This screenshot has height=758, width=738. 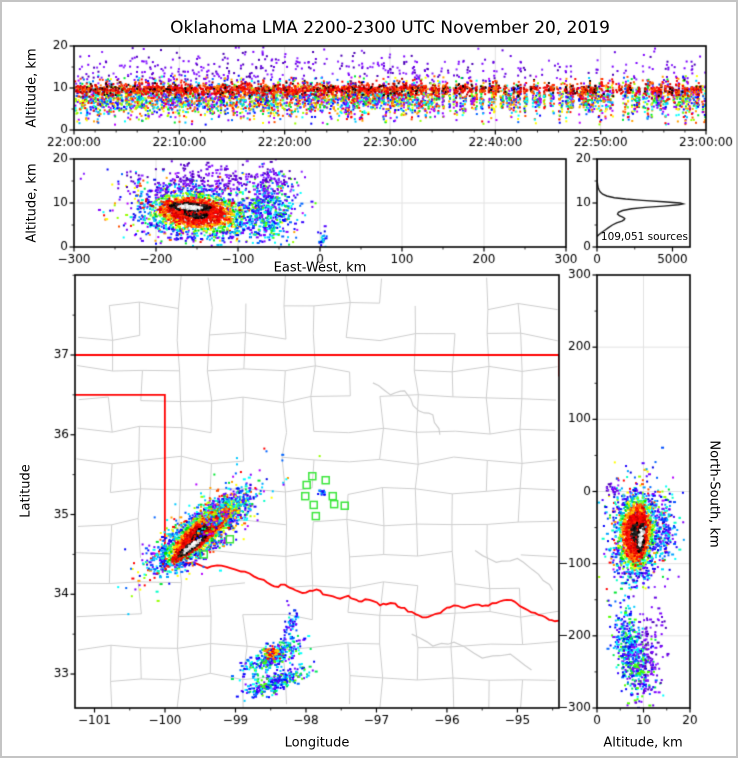 I want to click on eastwest-panel-ylabel: Altitude, km, so click(x=32, y=203).